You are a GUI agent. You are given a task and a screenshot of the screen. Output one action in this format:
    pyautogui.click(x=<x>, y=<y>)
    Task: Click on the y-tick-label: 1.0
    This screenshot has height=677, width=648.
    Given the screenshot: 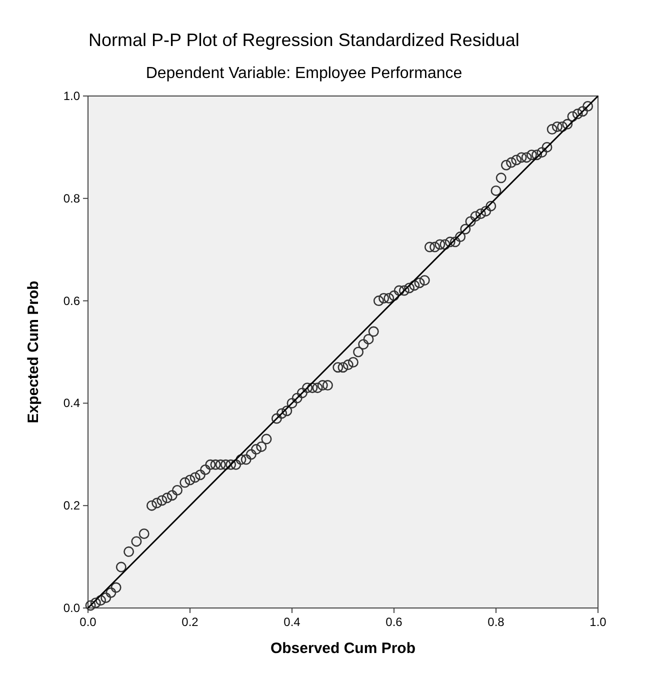 What is the action you would take?
    pyautogui.click(x=71, y=96)
    